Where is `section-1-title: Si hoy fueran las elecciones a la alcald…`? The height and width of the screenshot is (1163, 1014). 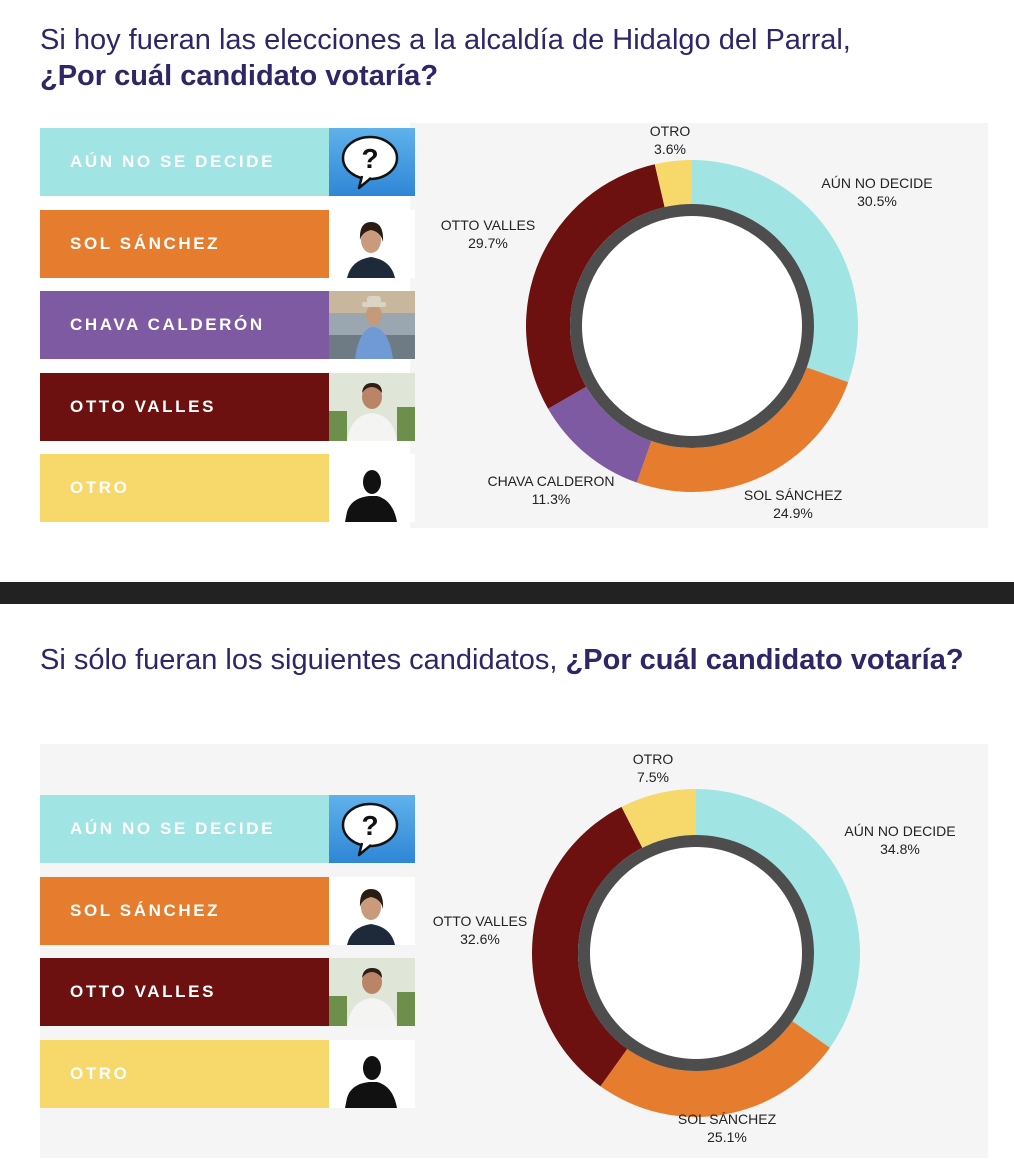 section-1-title: Si hoy fueran las elecciones a la alcald… is located at coordinates (510, 58).